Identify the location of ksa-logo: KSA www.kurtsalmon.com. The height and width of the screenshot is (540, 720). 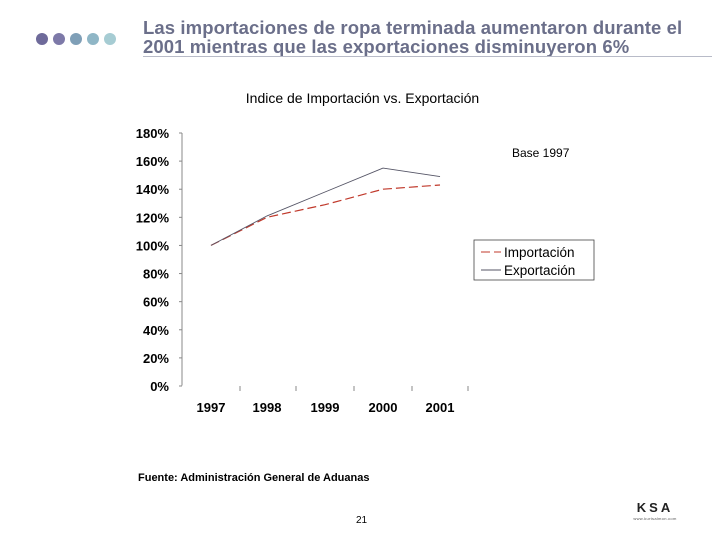
(655, 510).